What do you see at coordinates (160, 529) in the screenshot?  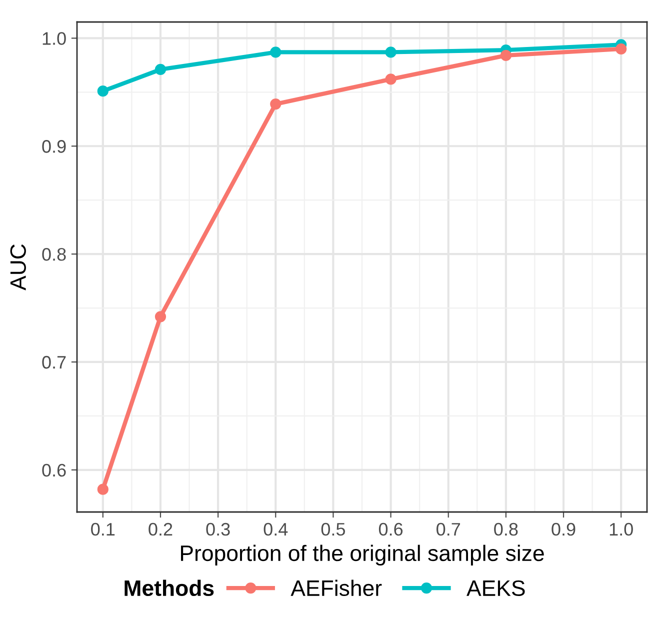 I see `x-tick-label: 0.2` at bounding box center [160, 529].